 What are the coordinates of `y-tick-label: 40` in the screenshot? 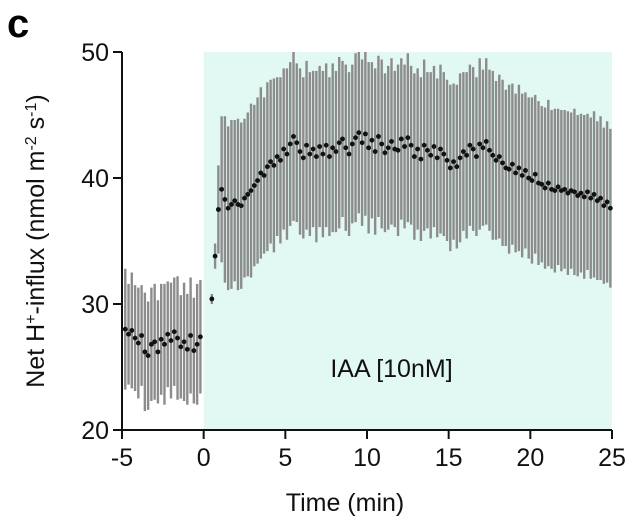 It's located at (95, 179).